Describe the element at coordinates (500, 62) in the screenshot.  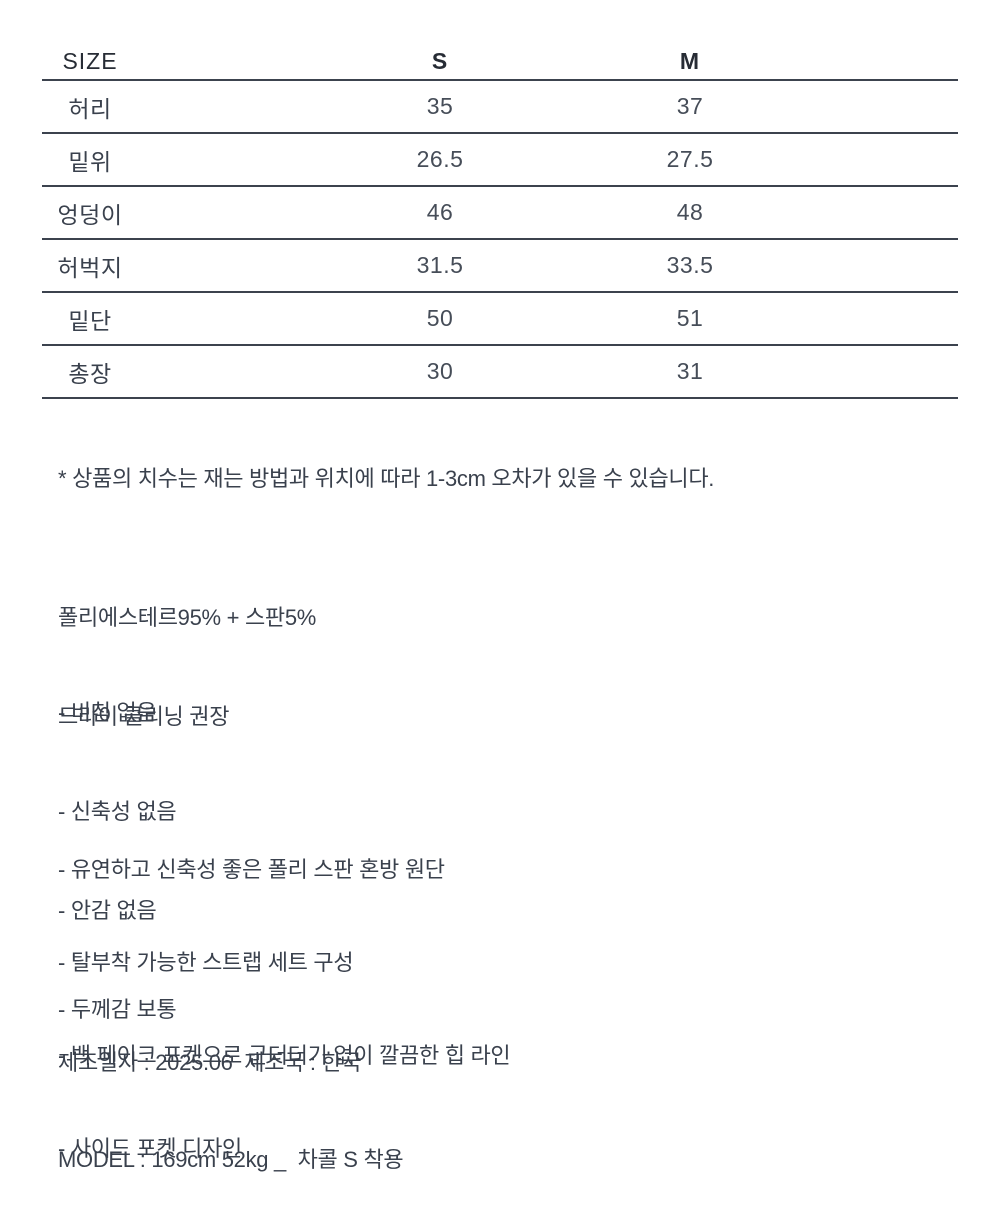
I see `size-table-header-row: SIZE S M` at that location.